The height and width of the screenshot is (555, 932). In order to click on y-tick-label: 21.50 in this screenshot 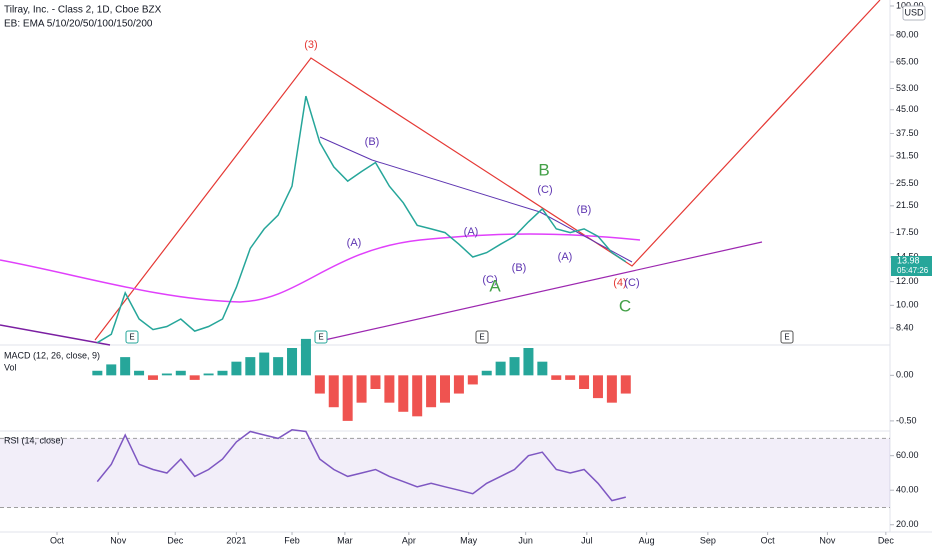, I will do `click(907, 205)`.